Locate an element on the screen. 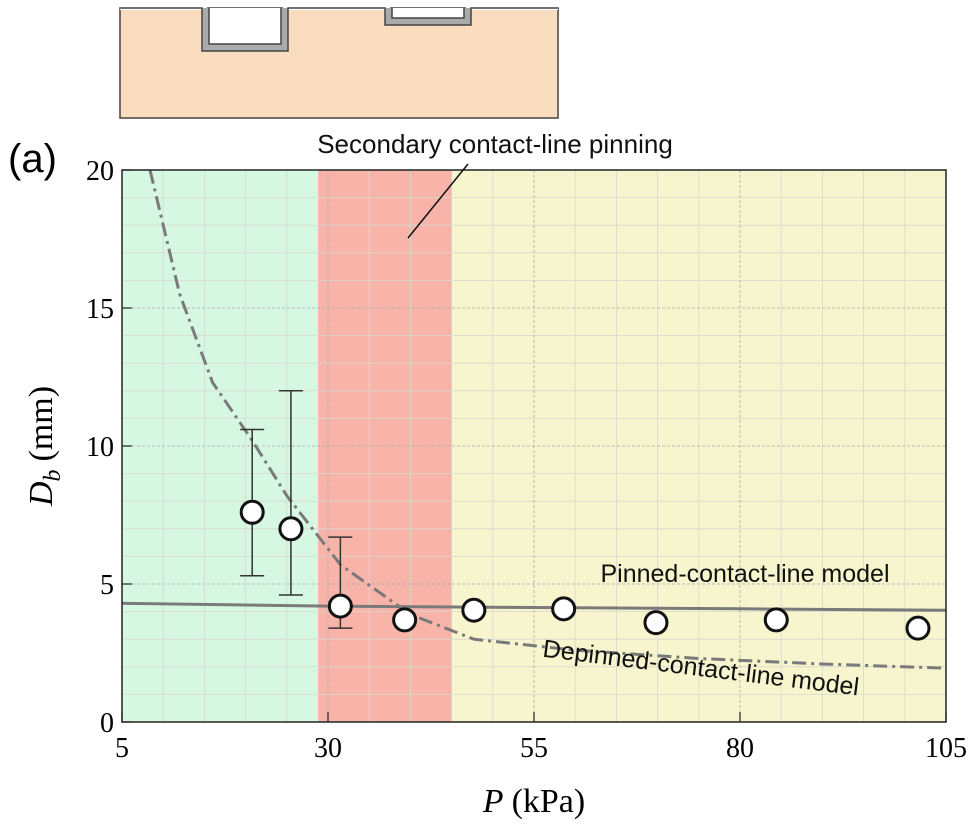 This screenshot has height=828, width=980. model-line is located at coordinates (534, 606).